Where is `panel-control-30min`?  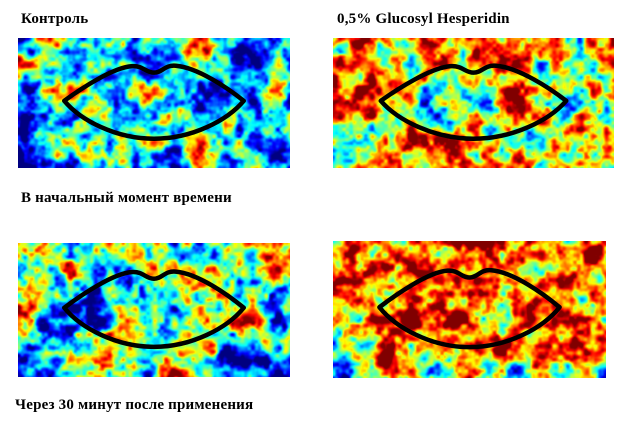 panel-control-30min is located at coordinates (154, 310).